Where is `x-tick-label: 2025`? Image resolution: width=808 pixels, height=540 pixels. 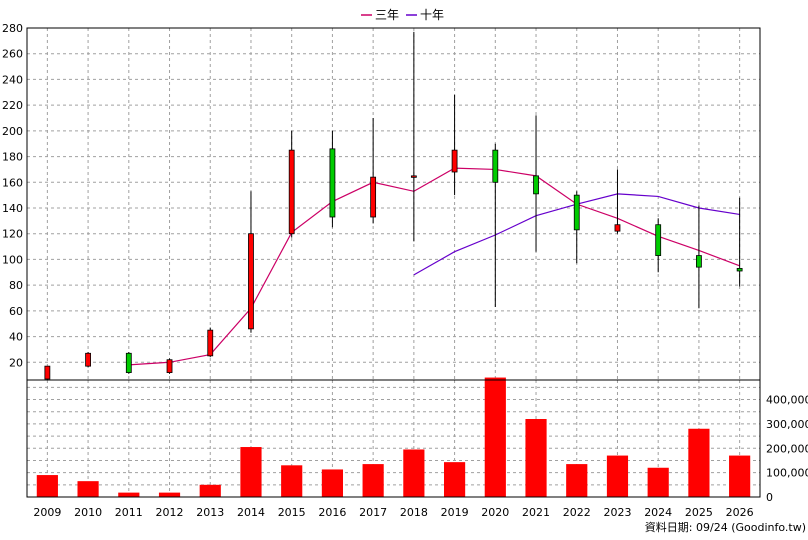
x-tick-label: 2025 is located at coordinates (699, 512).